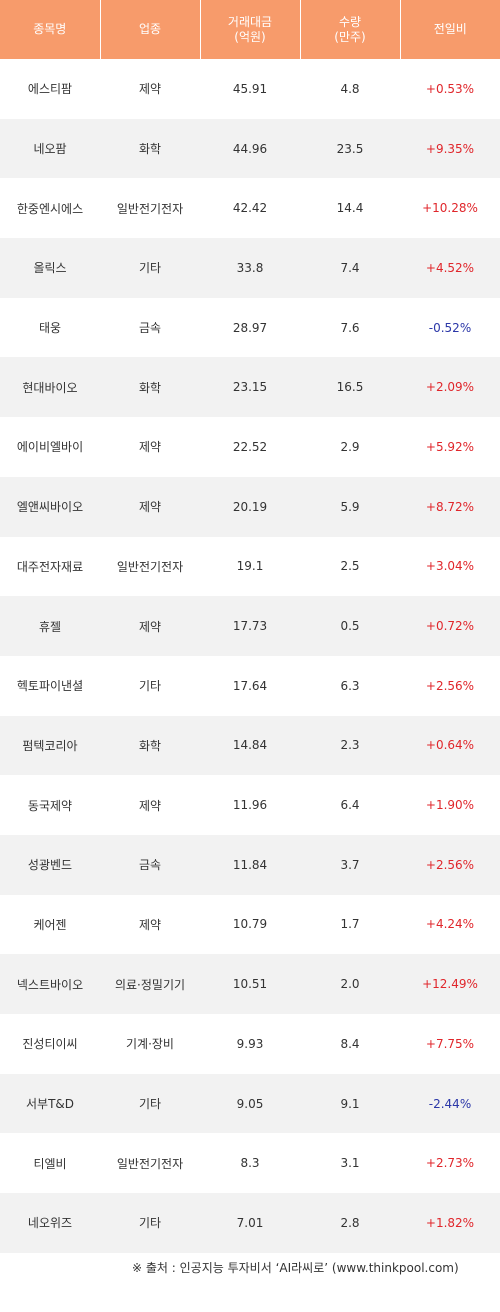 The height and width of the screenshot is (1312, 500). I want to click on table-row: 티엘비 일반전기전자 8.3 3.1 +2.73%, so click(250, 1163).